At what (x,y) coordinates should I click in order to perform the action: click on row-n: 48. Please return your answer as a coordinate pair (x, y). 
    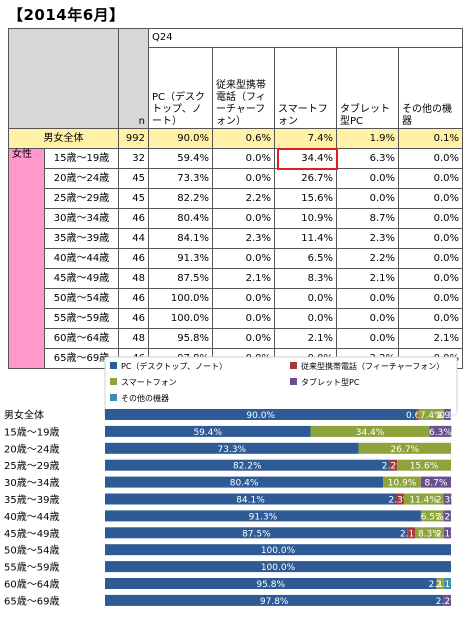
    Looking at the image, I should click on (133, 278).